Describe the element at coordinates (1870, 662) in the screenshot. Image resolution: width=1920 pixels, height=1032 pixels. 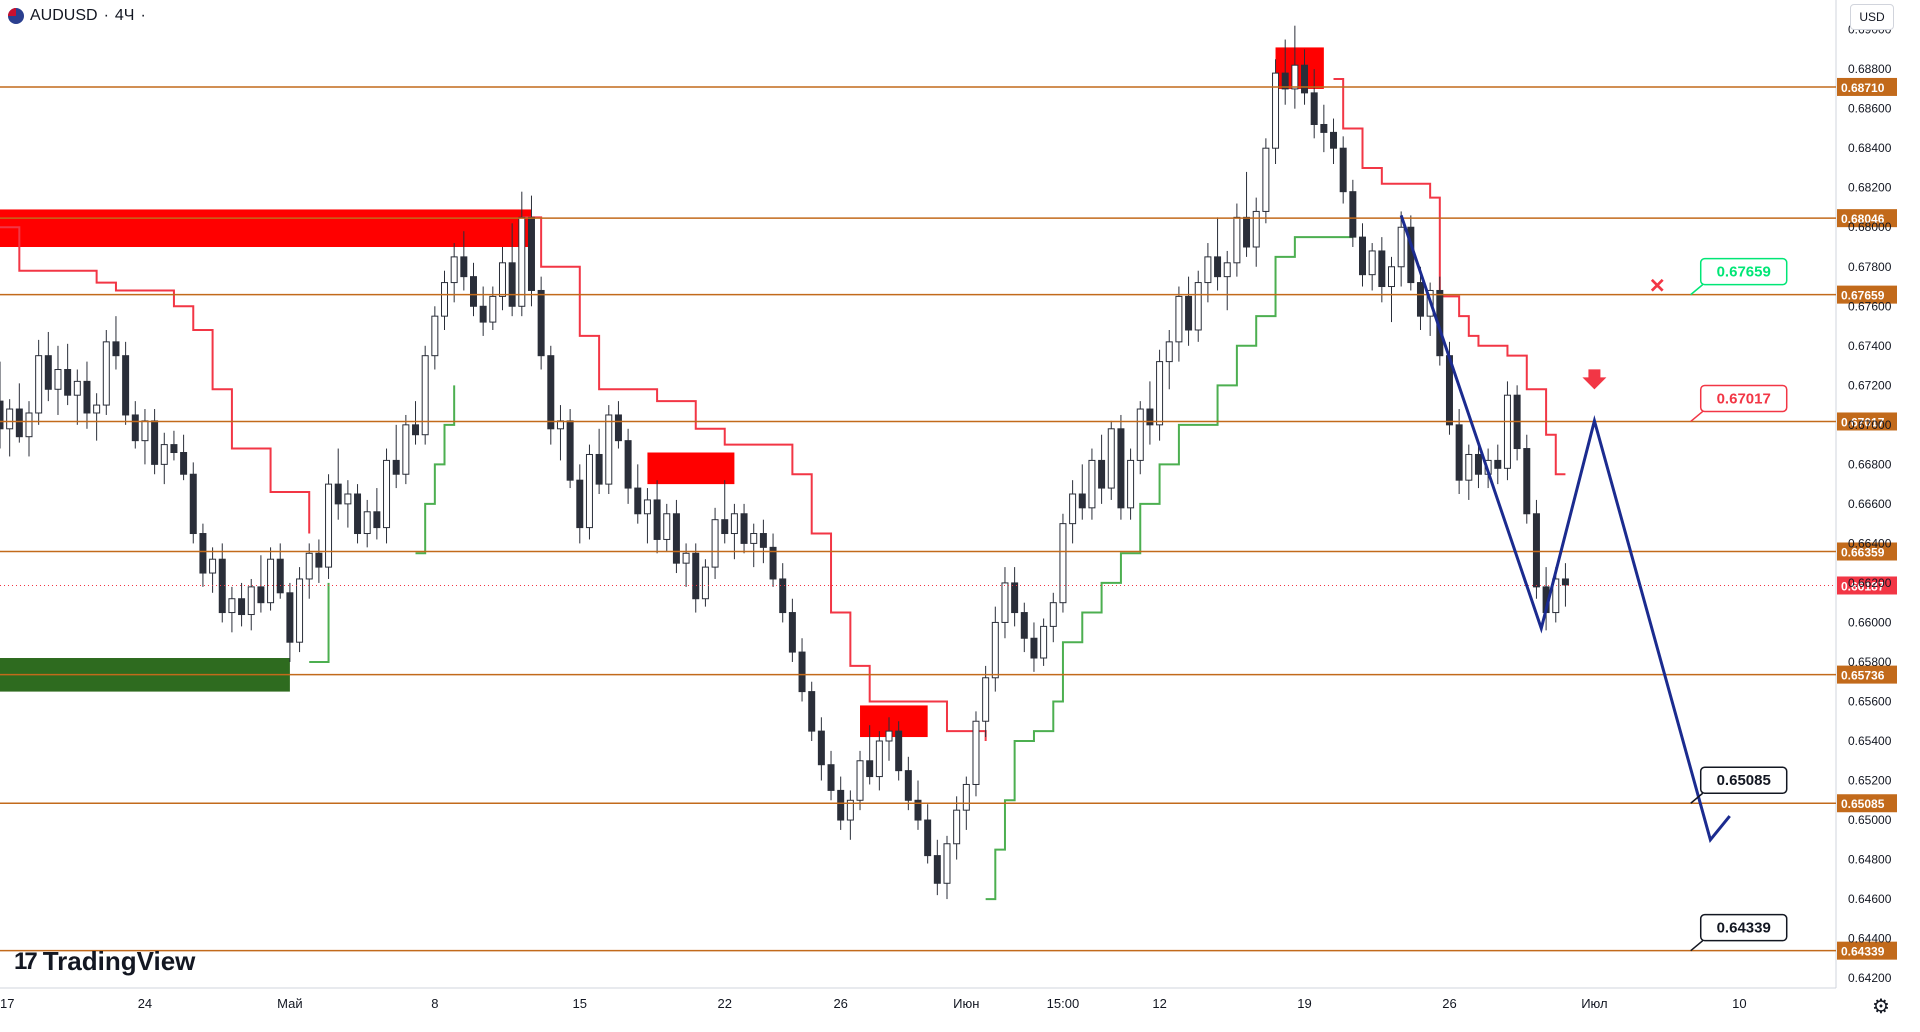
I see `price-tick-label: 0.65800` at that location.